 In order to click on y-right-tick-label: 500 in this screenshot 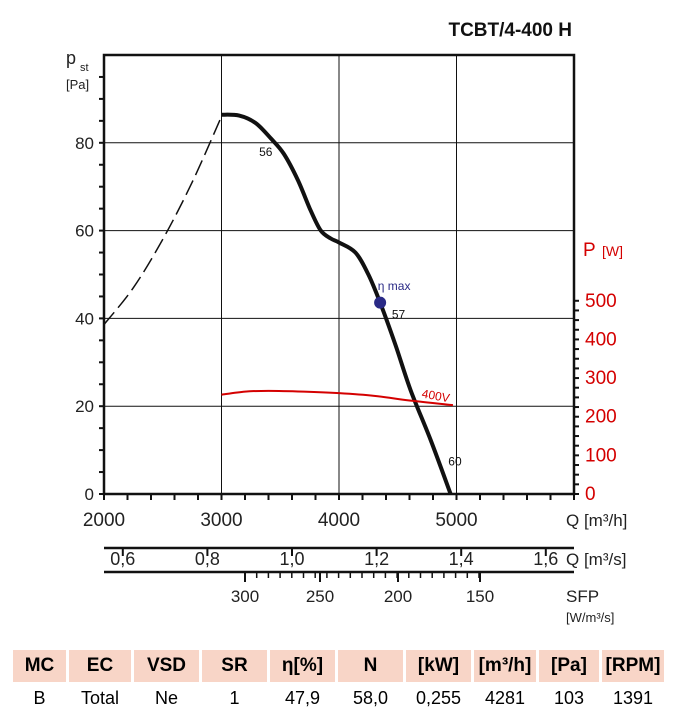, I will do `click(601, 301)`.